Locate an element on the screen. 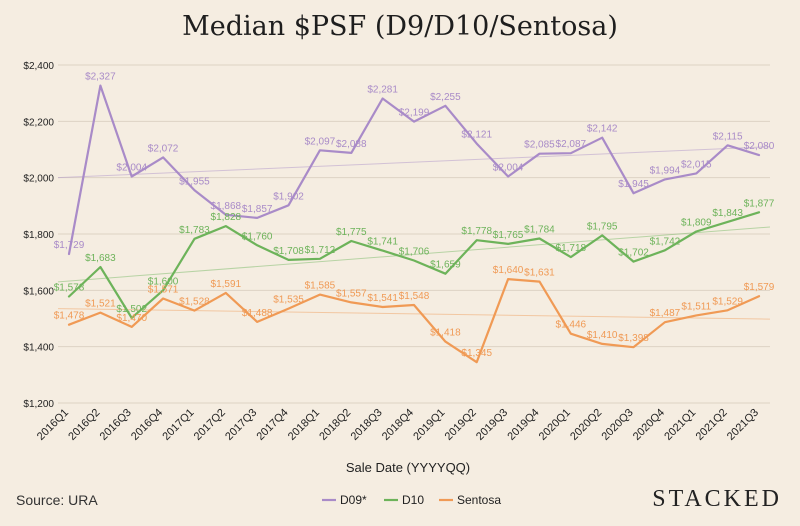  data-label: $1,511 is located at coordinates (696, 306).